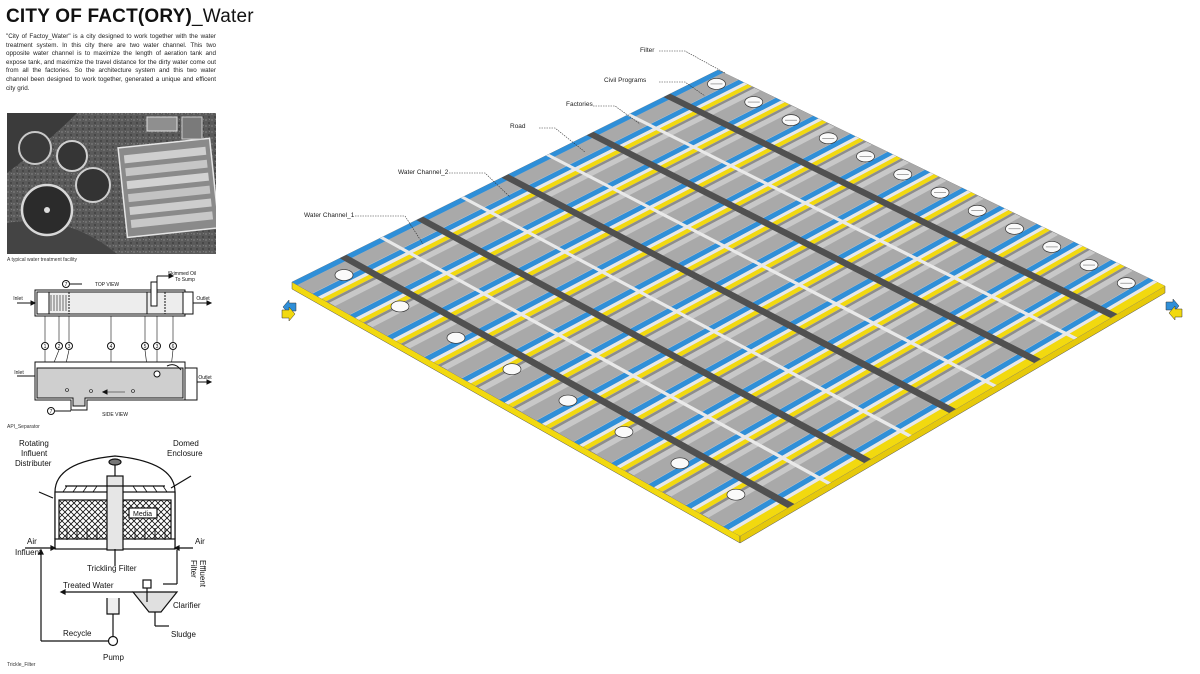  Describe the element at coordinates (23, 427) in the screenshot. I see `api-caption: API_Separator` at that location.